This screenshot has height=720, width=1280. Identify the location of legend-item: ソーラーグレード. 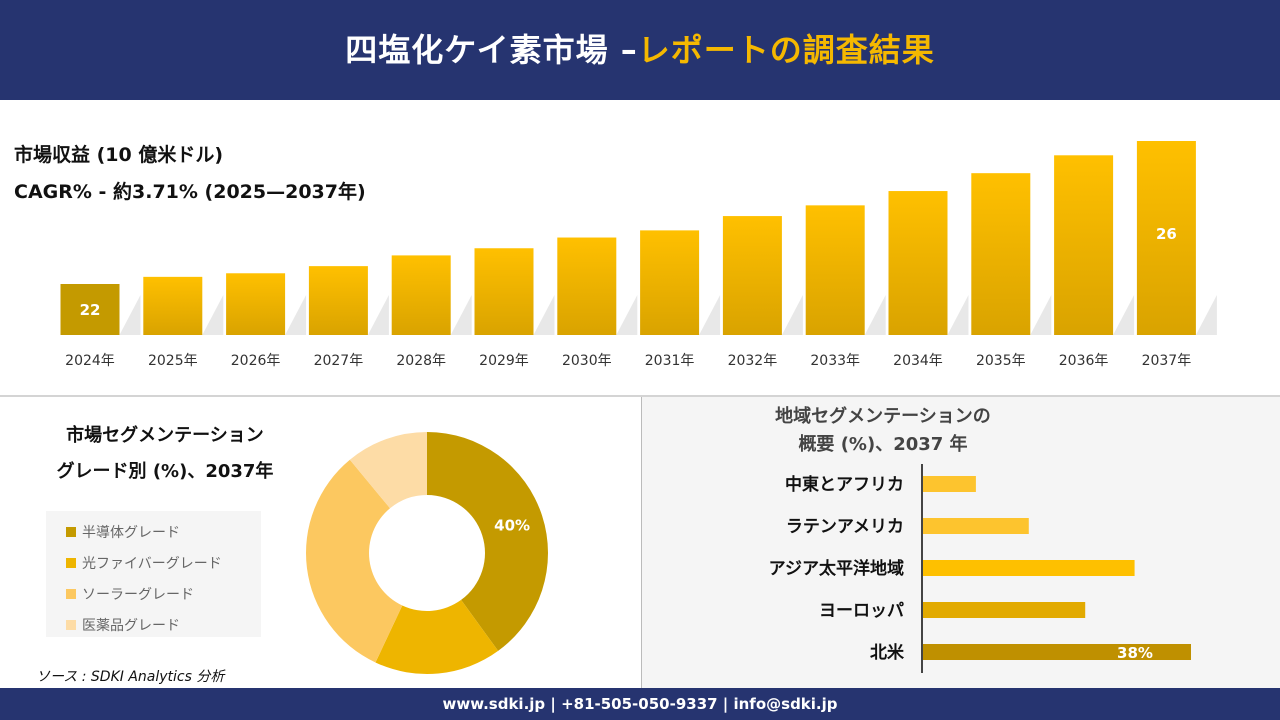
(163, 593).